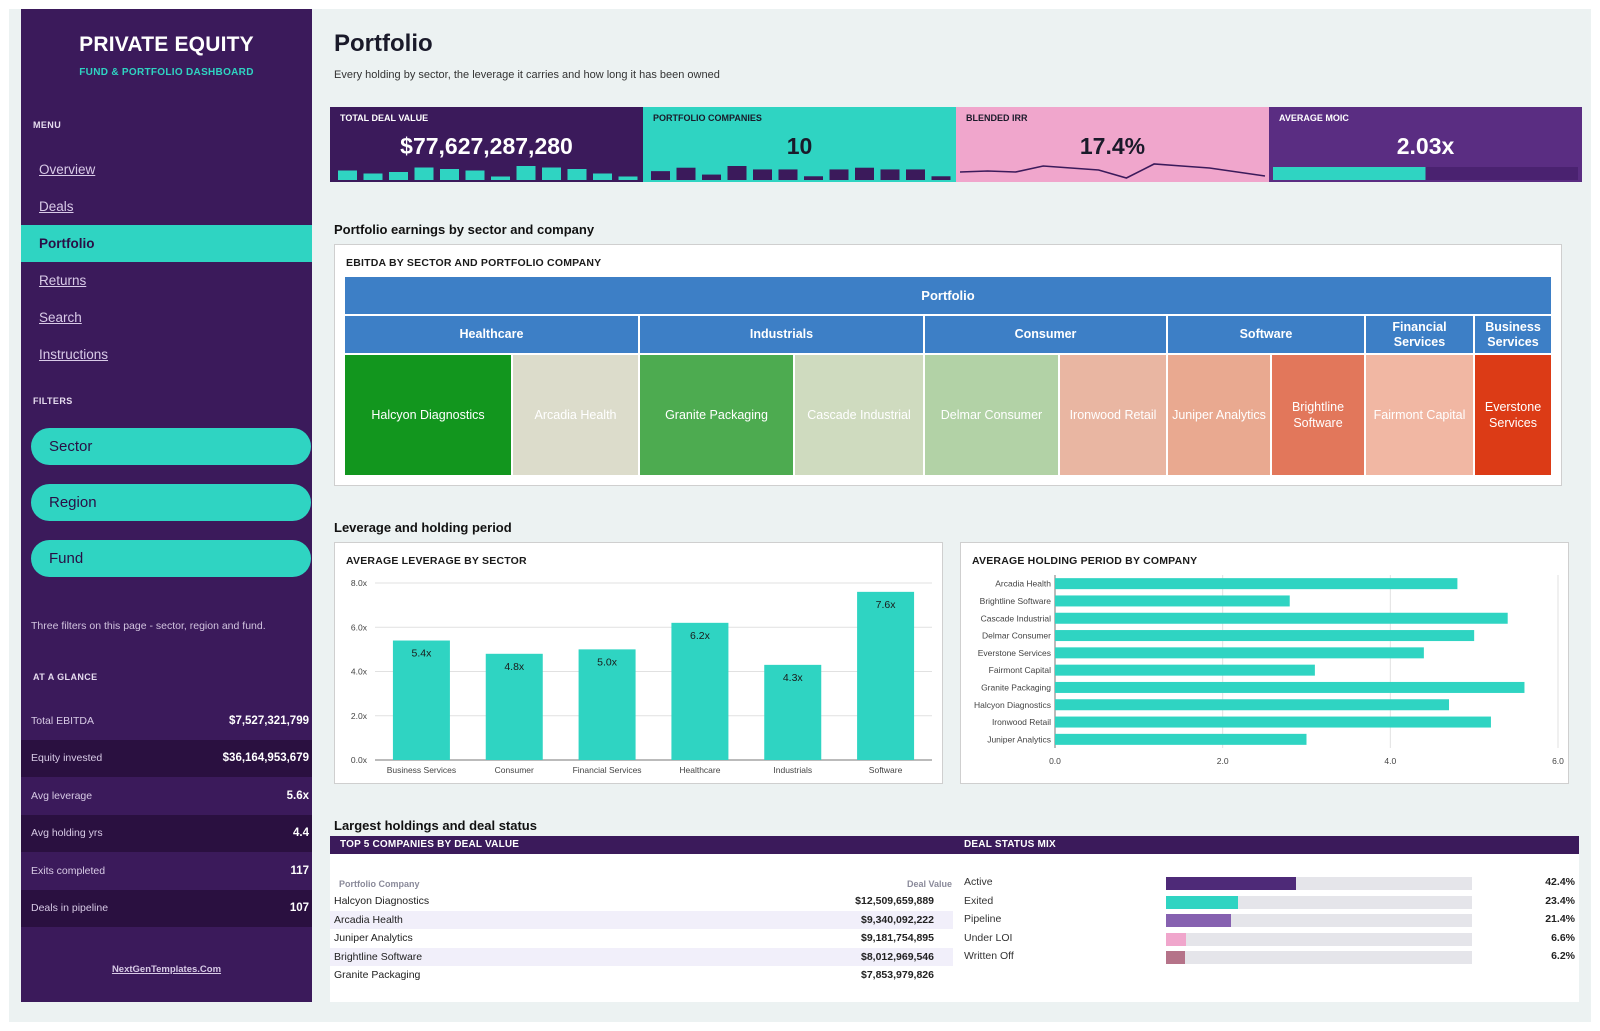  I want to click on treemap-company-juniper-analytics: Juniper Analytics, so click(1219, 415).